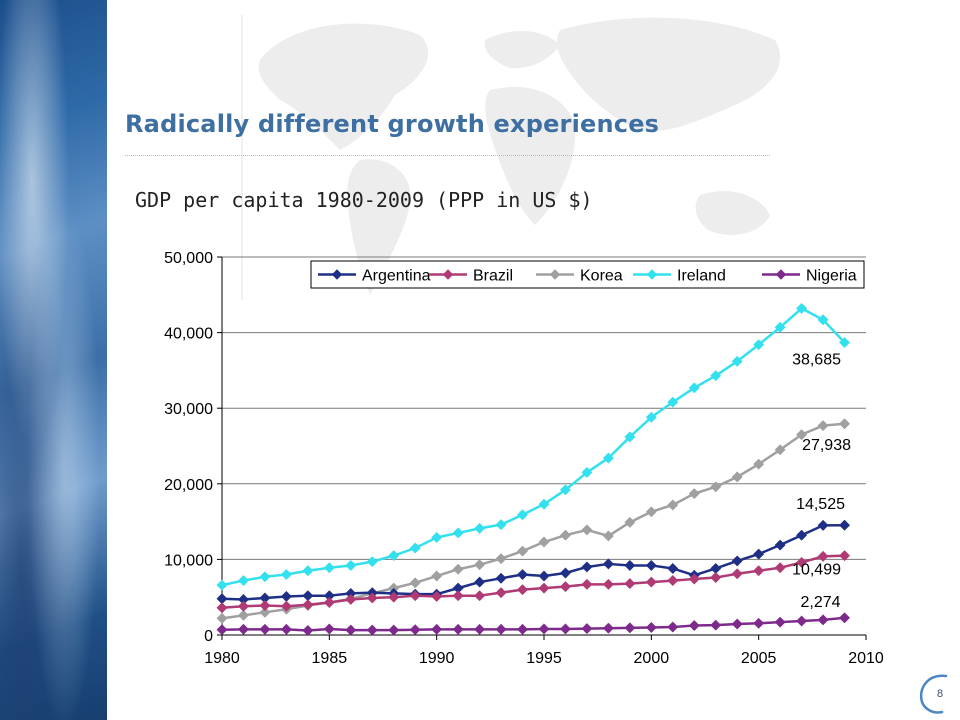 This screenshot has height=720, width=960. What do you see at coordinates (816, 570) in the screenshot?
I see `end-value-label: 10,499` at bounding box center [816, 570].